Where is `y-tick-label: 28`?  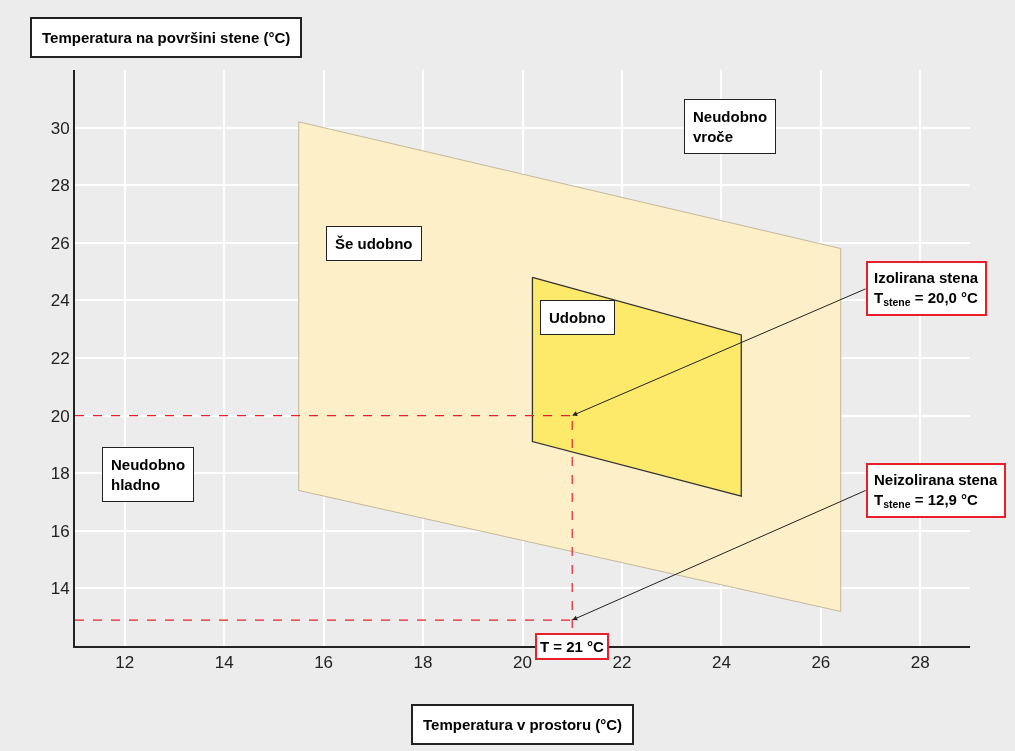
y-tick-label: 28 is located at coordinates (60, 186).